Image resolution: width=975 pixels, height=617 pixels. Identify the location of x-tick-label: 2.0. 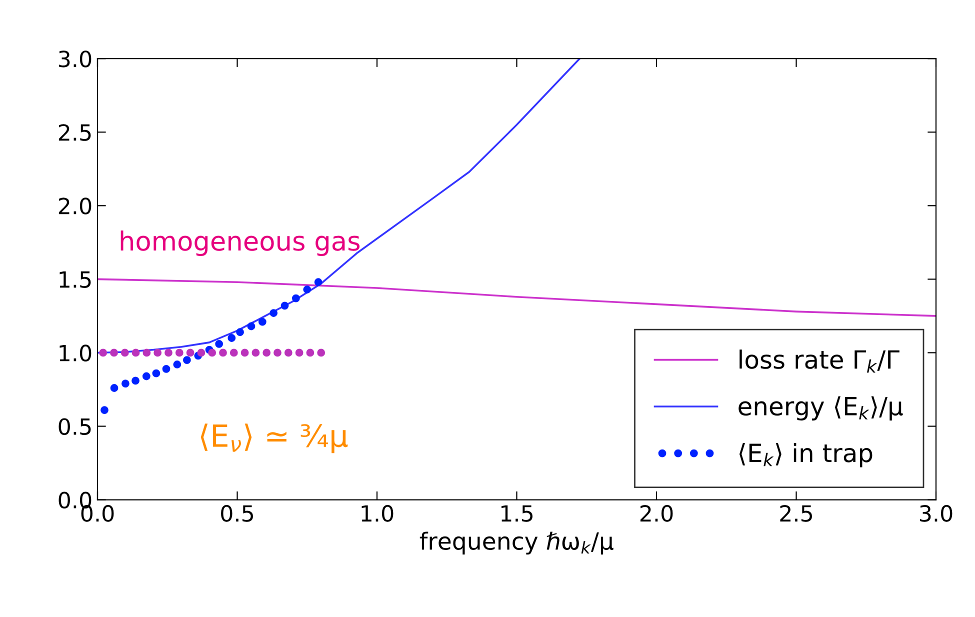
(656, 513).